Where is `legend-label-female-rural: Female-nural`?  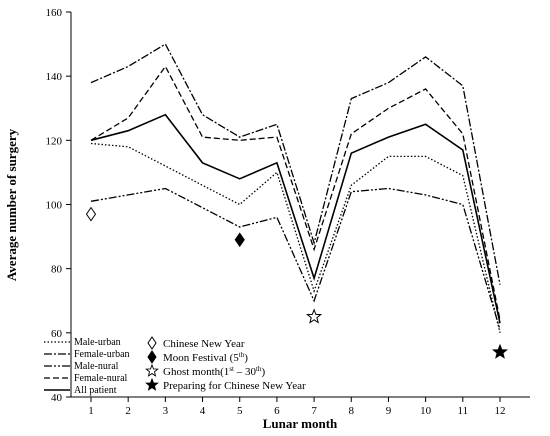 legend-label-female-rural: Female-nural is located at coordinates (101, 378).